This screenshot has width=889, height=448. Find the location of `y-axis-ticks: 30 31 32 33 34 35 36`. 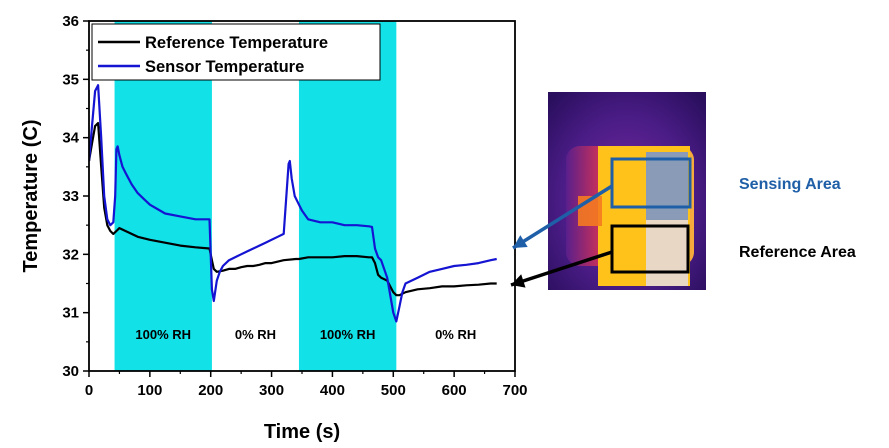

y-axis-ticks: 30 31 32 33 34 35 36 is located at coordinates (75, 196).